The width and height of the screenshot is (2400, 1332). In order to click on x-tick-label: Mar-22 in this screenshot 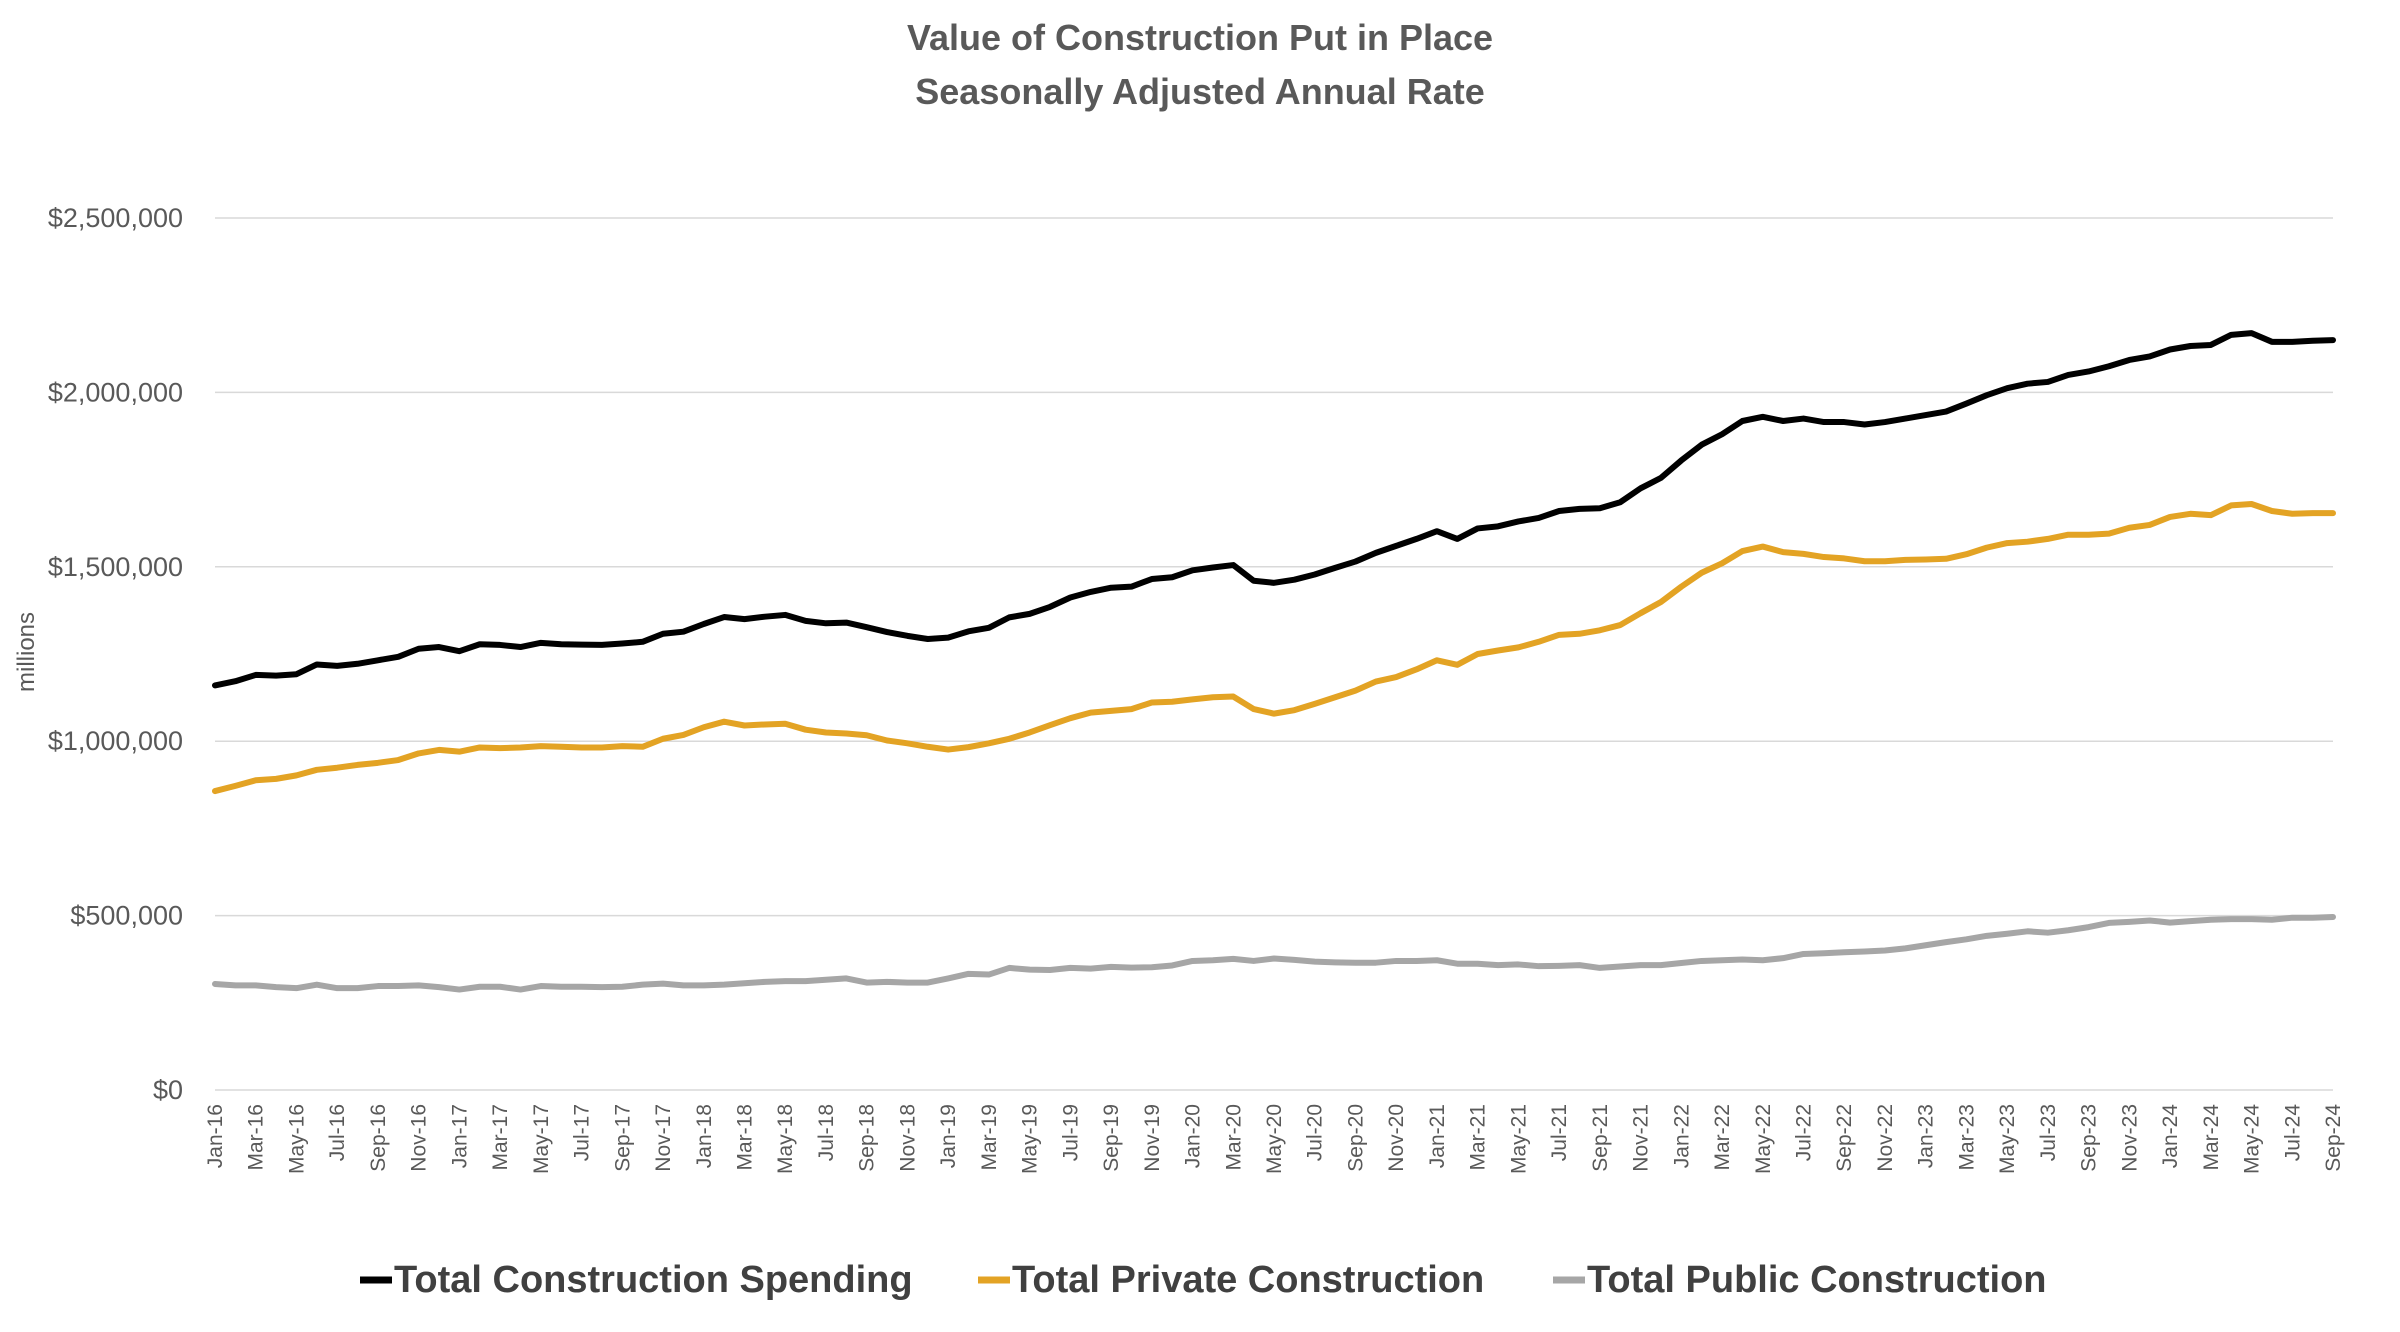, I will do `click(1722, 1137)`.